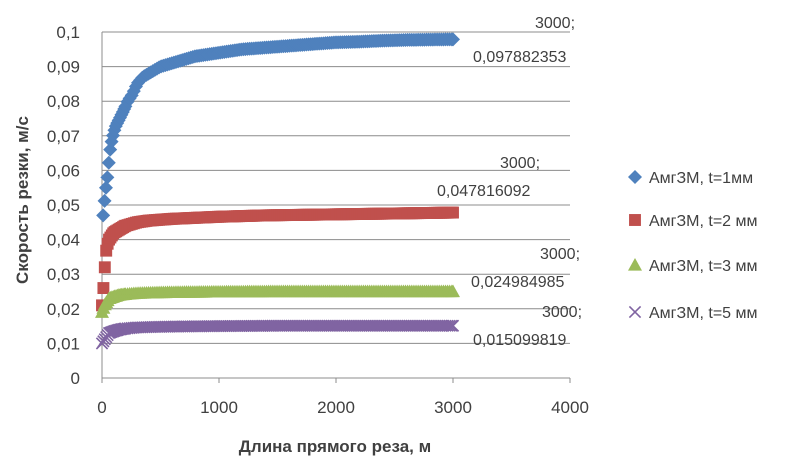 This screenshot has height=460, width=798. What do you see at coordinates (703, 221) in the screenshot?
I see `legend-label: АмгЗМ, t=2 мм` at bounding box center [703, 221].